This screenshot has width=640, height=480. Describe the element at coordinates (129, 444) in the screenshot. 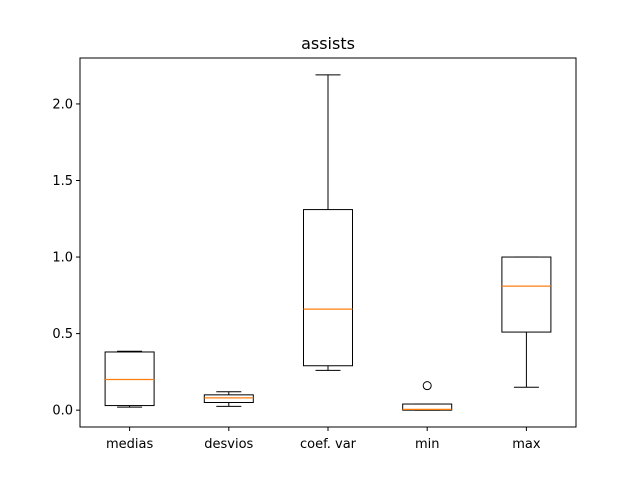

I see `x-tick-label: medias` at that location.